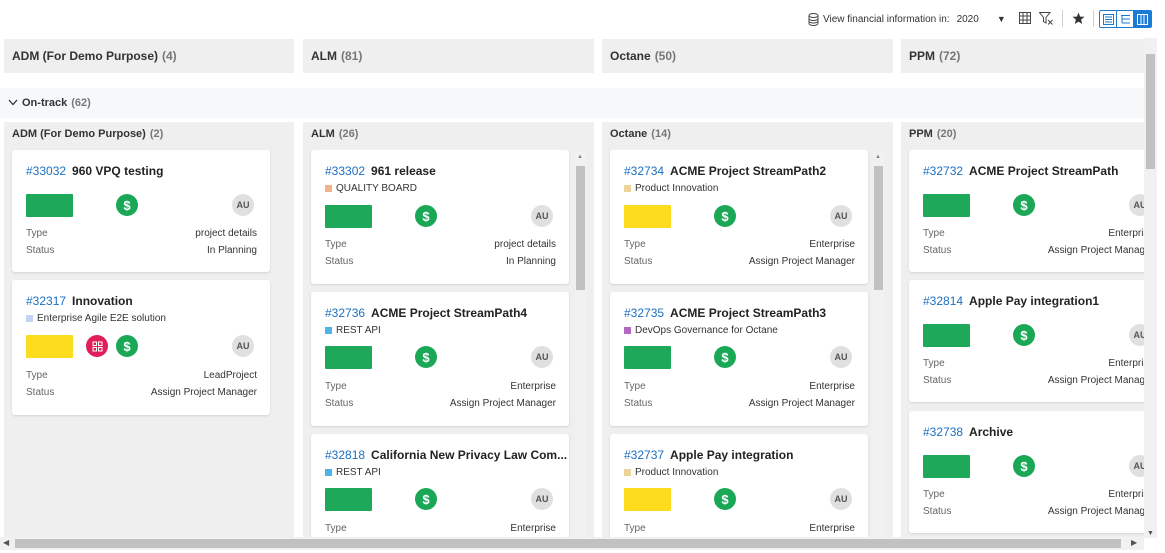 The image size is (1165, 553). What do you see at coordinates (1150, 533) in the screenshot?
I see `scroll-down-icon: ▼` at bounding box center [1150, 533].